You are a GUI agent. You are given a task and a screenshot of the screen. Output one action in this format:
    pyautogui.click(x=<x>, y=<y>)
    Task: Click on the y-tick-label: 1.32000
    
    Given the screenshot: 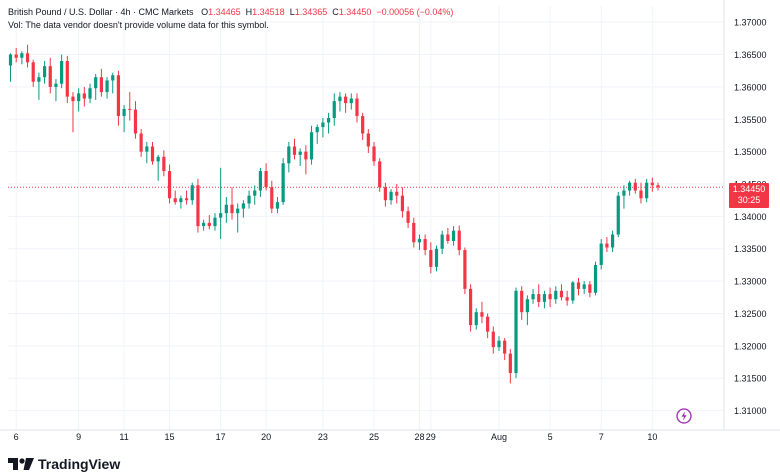 What is the action you would take?
    pyautogui.click(x=750, y=346)
    